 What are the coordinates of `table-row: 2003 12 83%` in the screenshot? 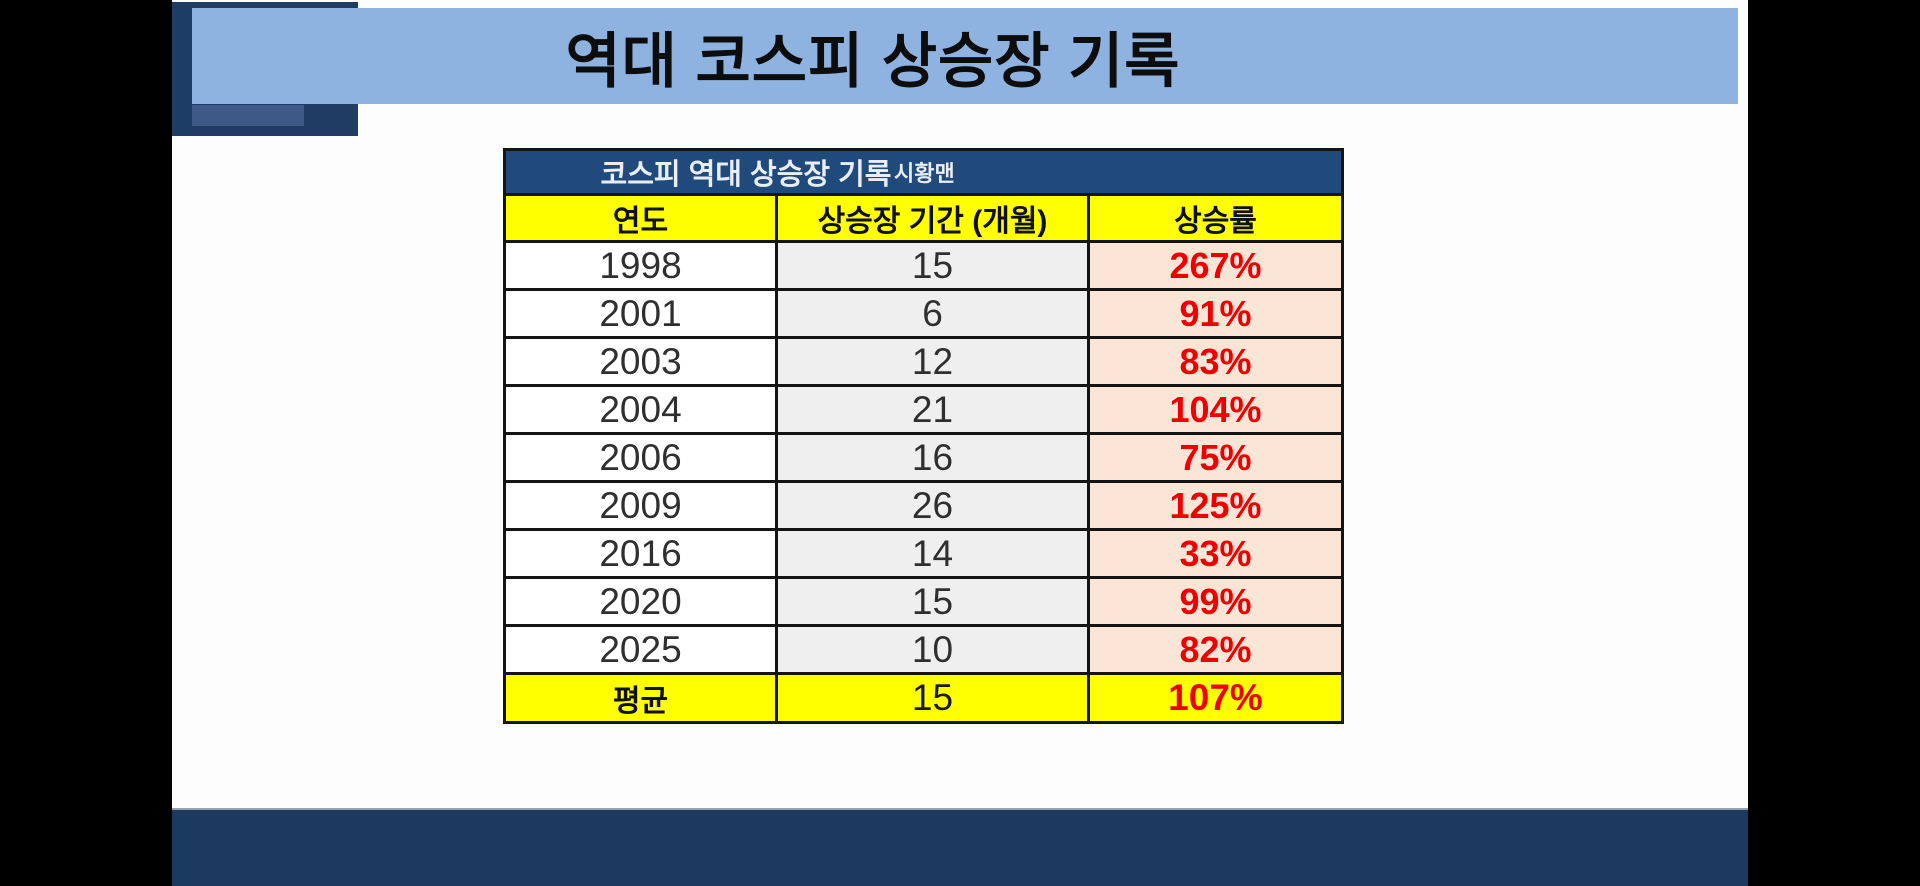 It's located at (923, 361).